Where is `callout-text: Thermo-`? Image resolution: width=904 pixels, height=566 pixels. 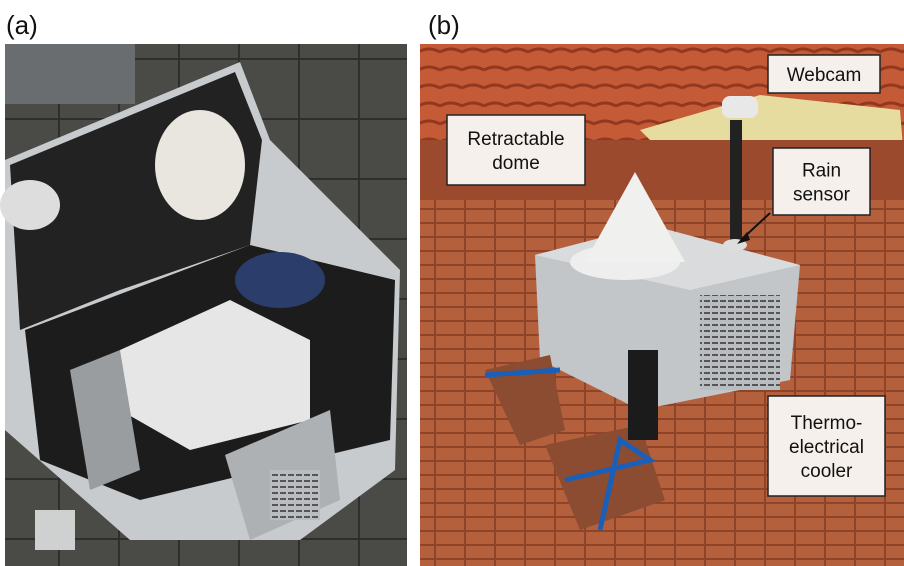 callout-text: Thermo- is located at coordinates (827, 423).